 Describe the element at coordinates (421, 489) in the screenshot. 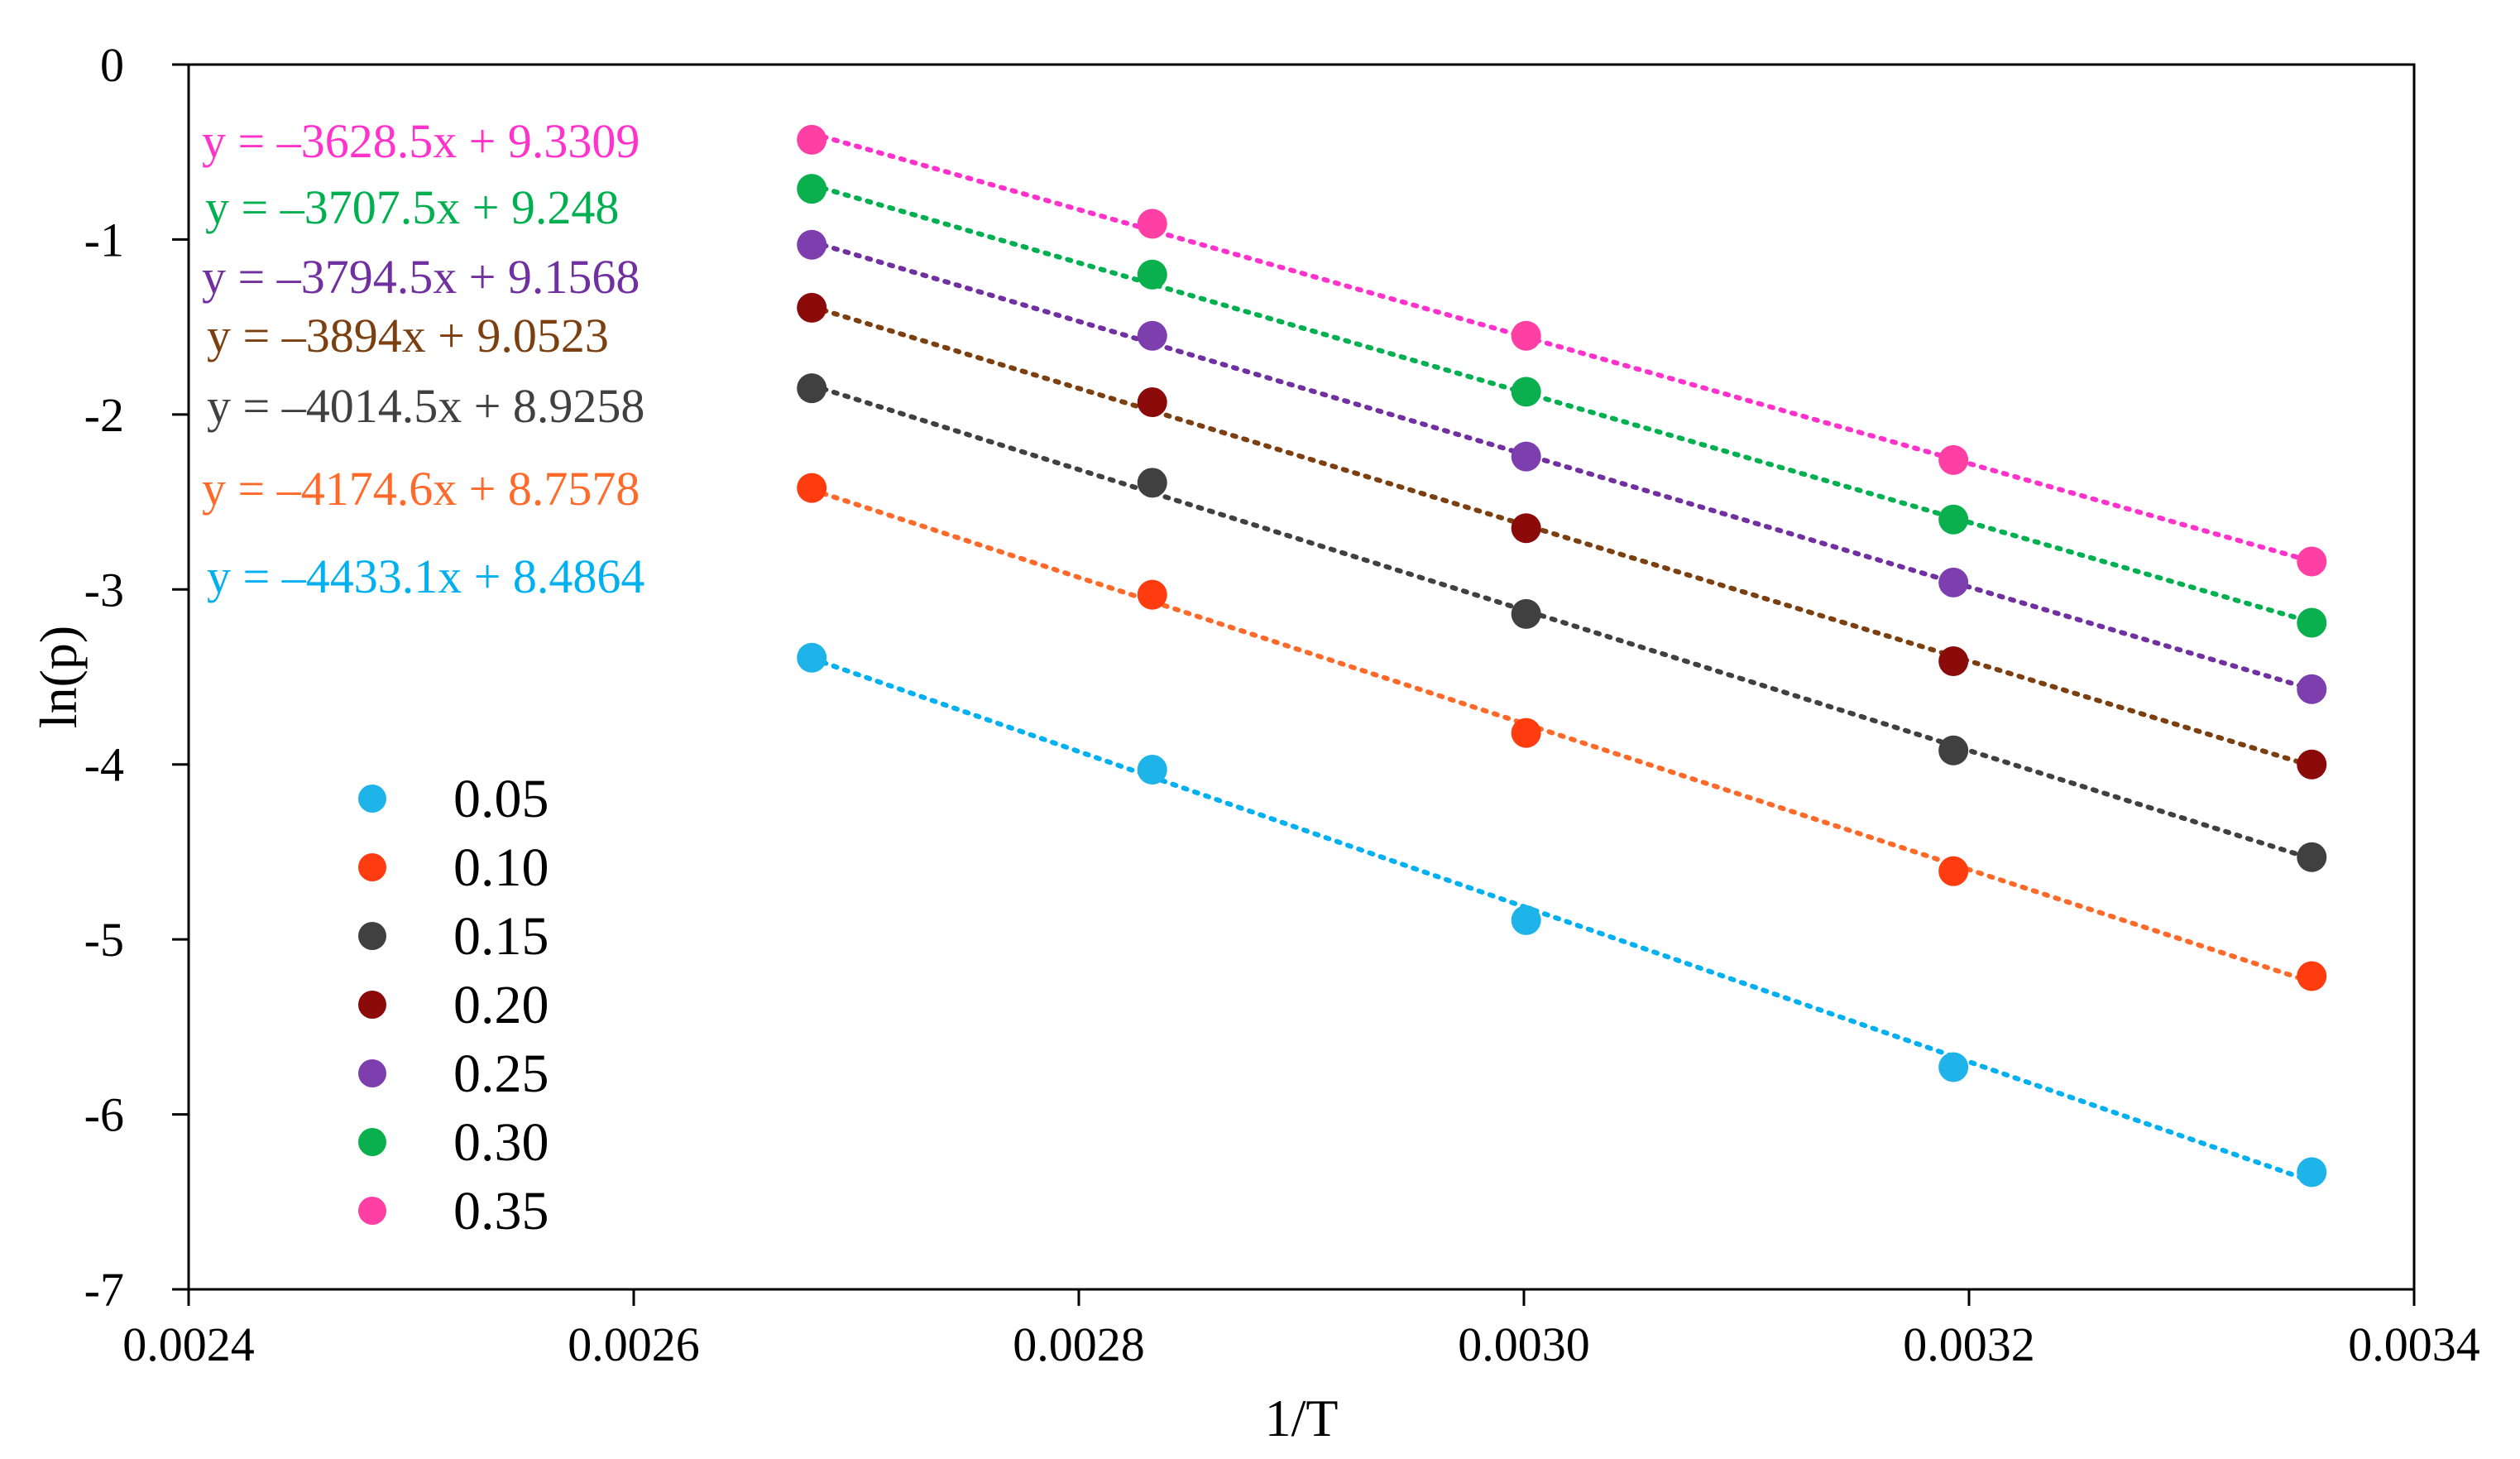

I see `equation-label-0.10: y = –4174.6x + 8.7578` at that location.